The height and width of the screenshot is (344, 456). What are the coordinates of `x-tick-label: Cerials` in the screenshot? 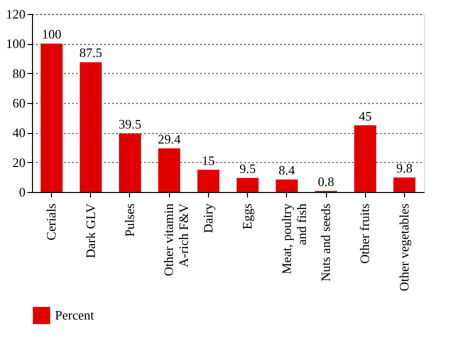 It's located at (51, 222).